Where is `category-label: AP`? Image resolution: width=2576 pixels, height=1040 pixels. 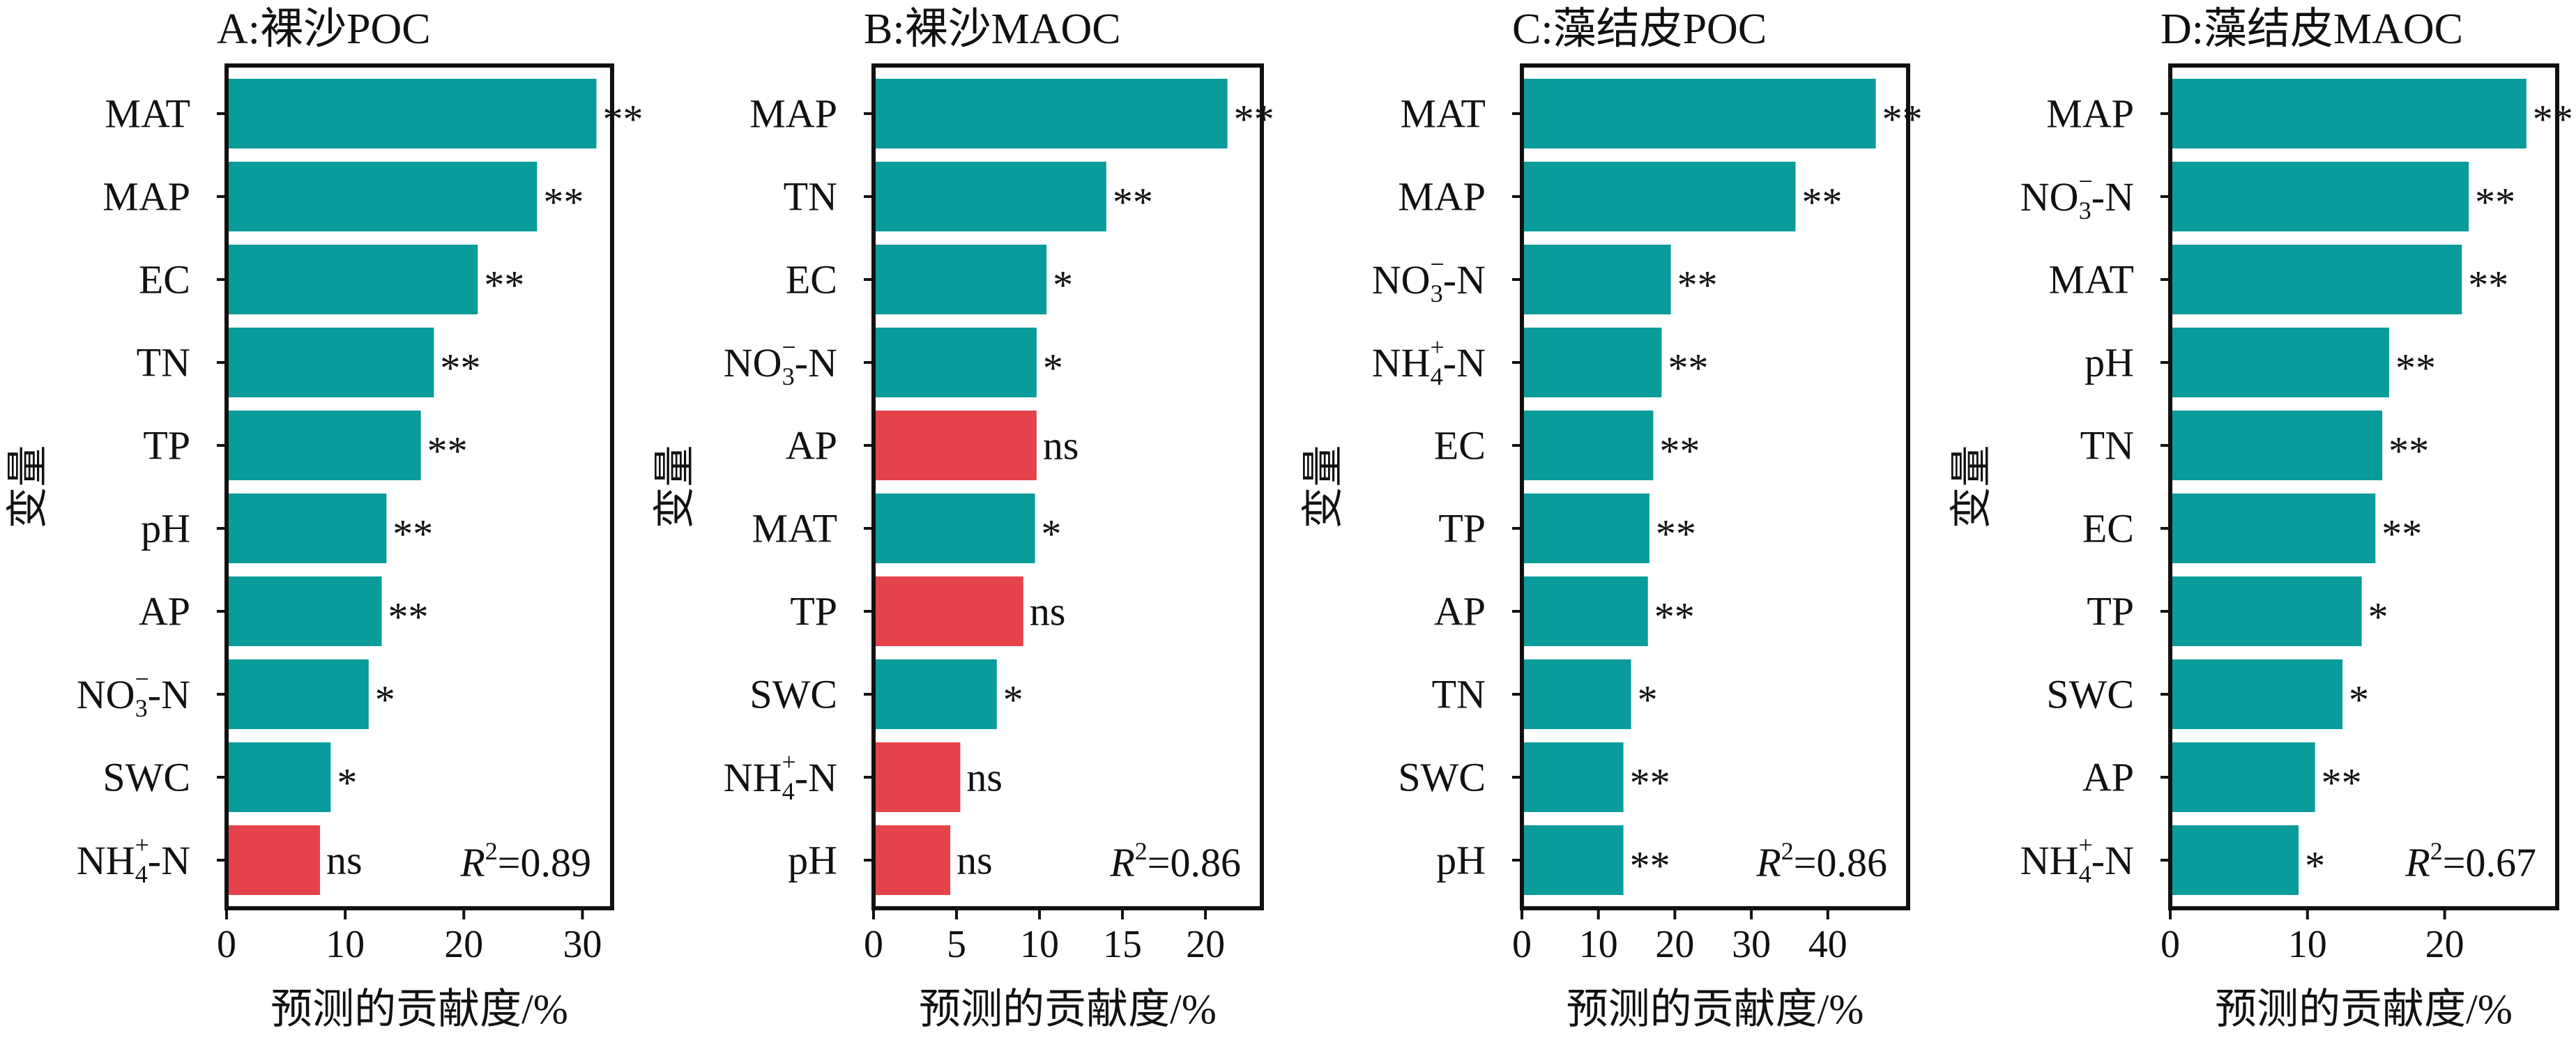 category-label: AP is located at coordinates (812, 446).